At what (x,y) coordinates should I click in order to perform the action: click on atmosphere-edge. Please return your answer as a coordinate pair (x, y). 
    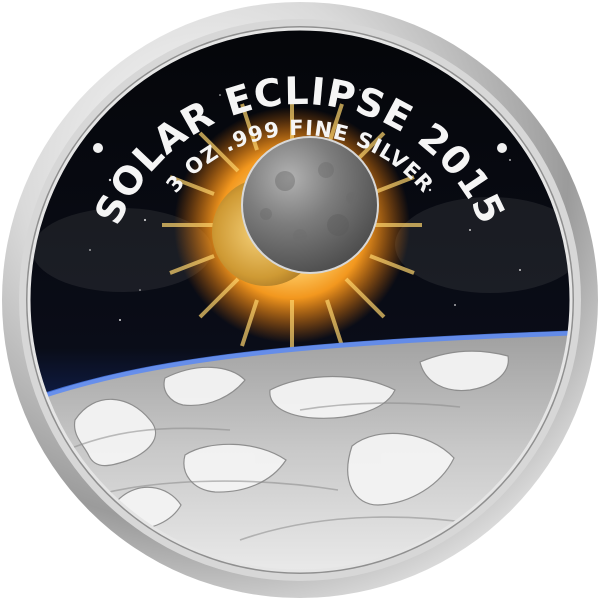
    Looking at the image, I should click on (303, 365).